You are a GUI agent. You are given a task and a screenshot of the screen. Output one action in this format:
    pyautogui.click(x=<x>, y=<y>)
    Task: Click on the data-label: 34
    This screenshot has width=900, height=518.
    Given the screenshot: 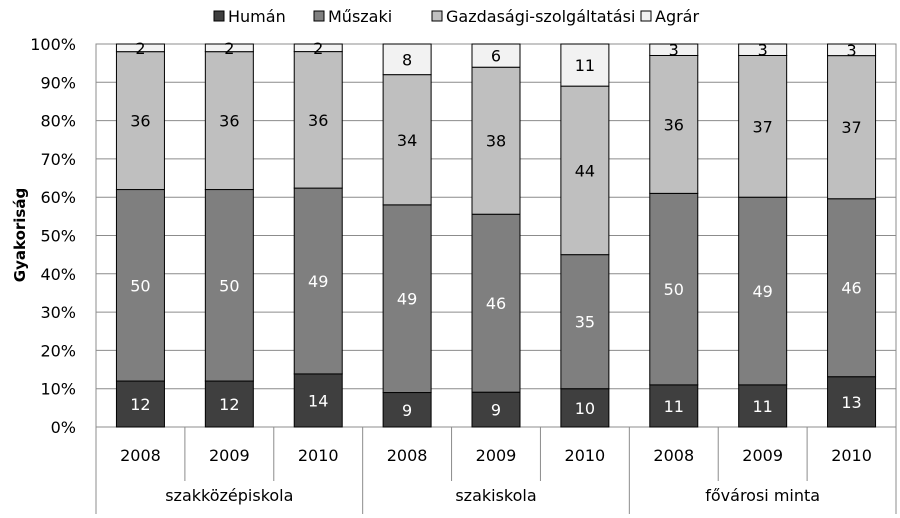 What is the action you would take?
    pyautogui.click(x=407, y=140)
    